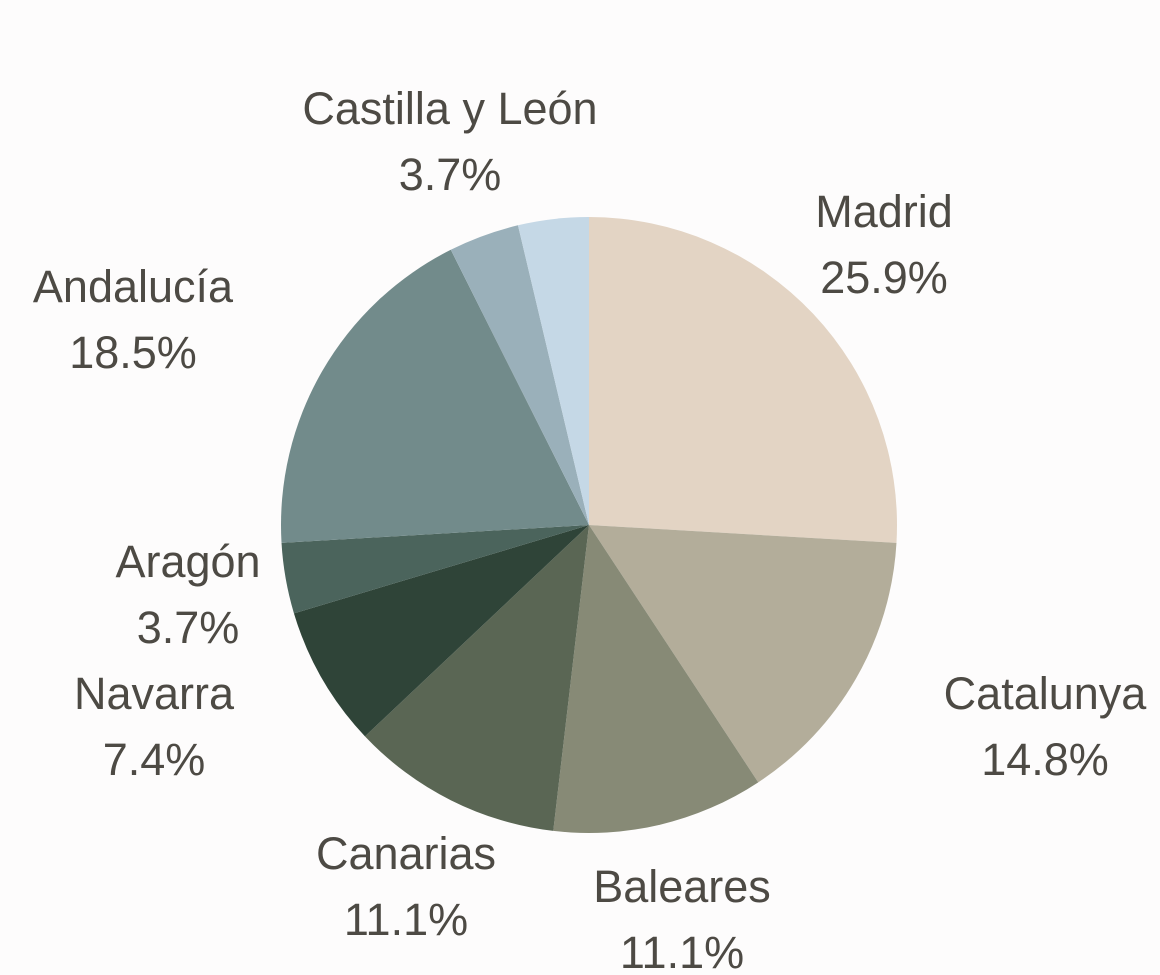  Describe the element at coordinates (154, 693) in the screenshot. I see `slice-label: Navarra` at that location.